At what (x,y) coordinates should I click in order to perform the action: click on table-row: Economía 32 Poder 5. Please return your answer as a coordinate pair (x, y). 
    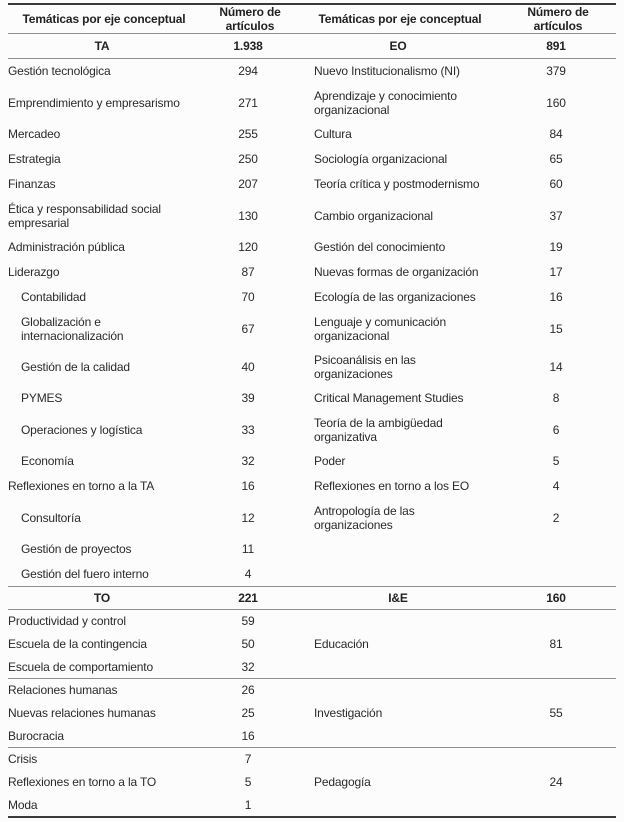
    Looking at the image, I should click on (312, 461).